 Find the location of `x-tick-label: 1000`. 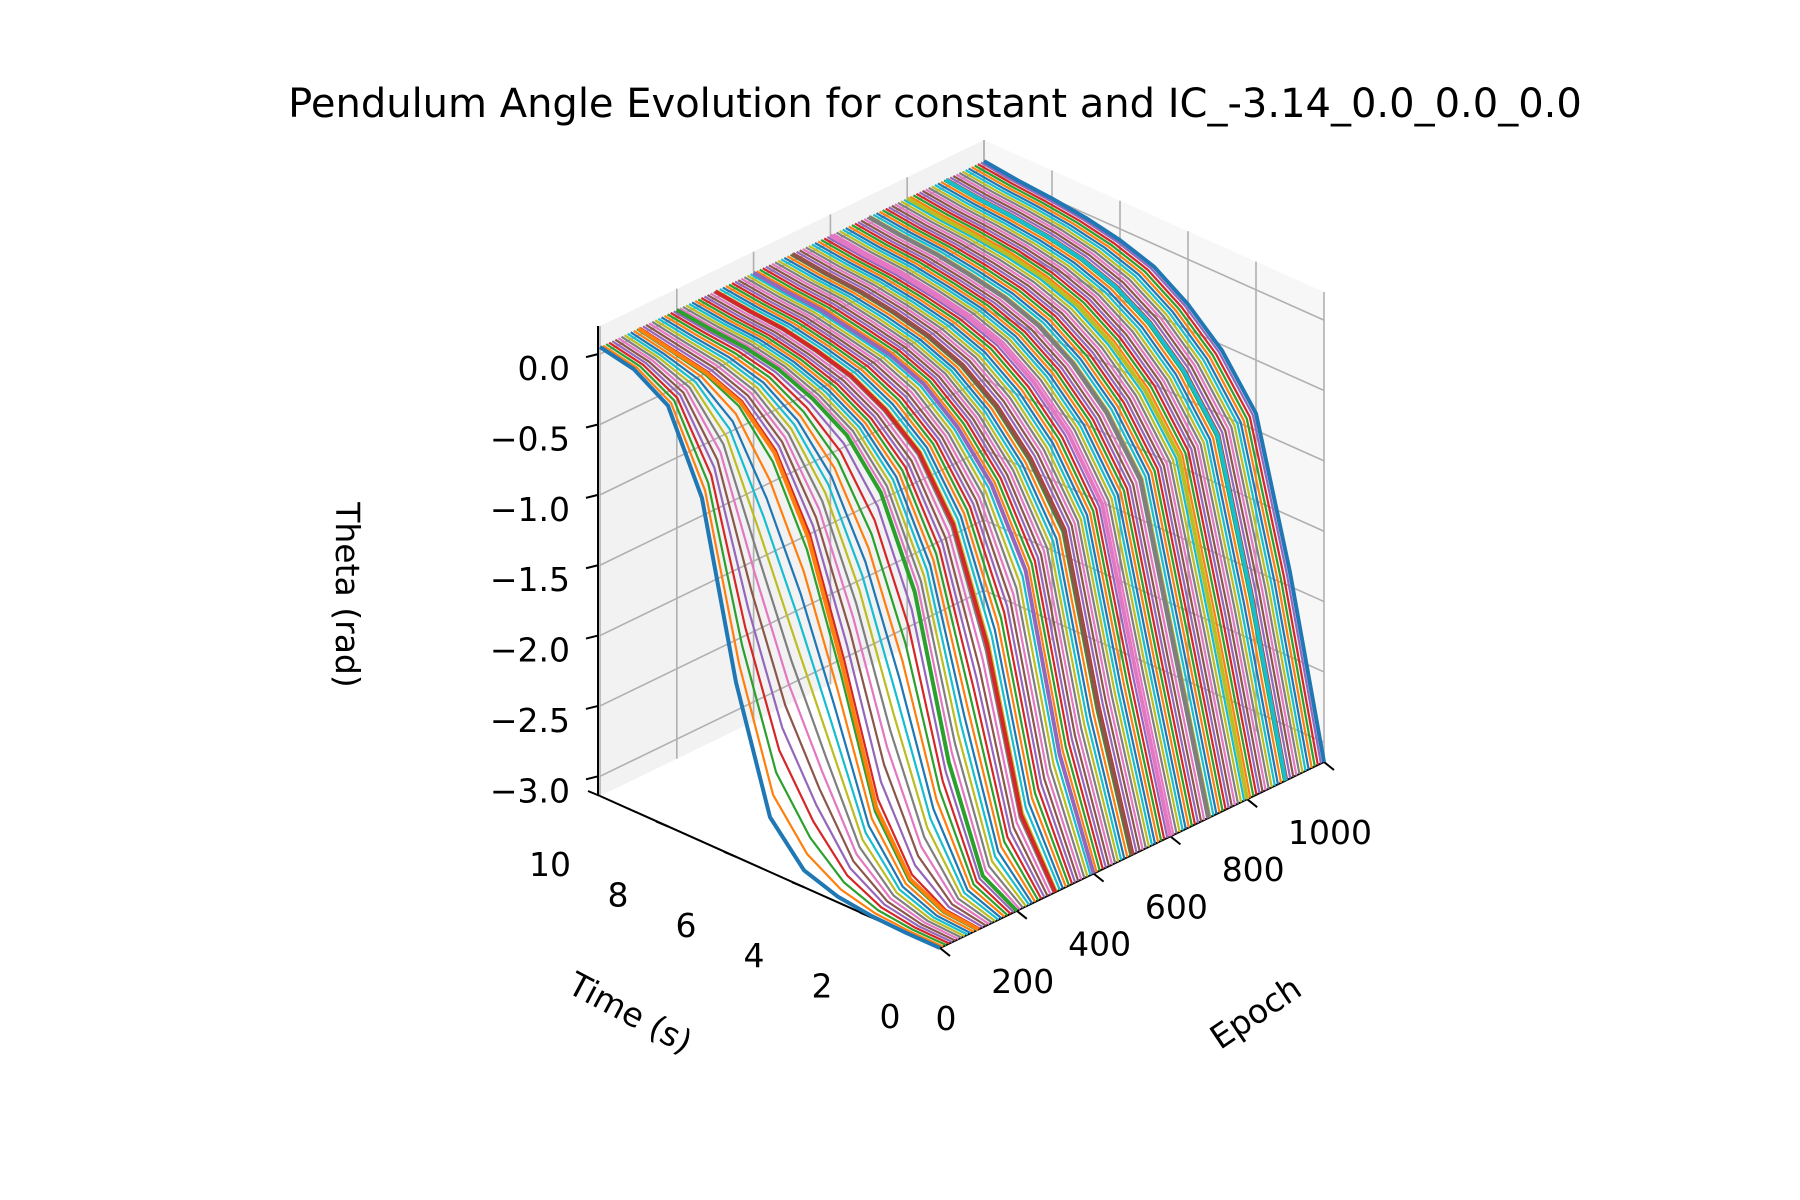

x-tick-label: 1000 is located at coordinates (1330, 832).